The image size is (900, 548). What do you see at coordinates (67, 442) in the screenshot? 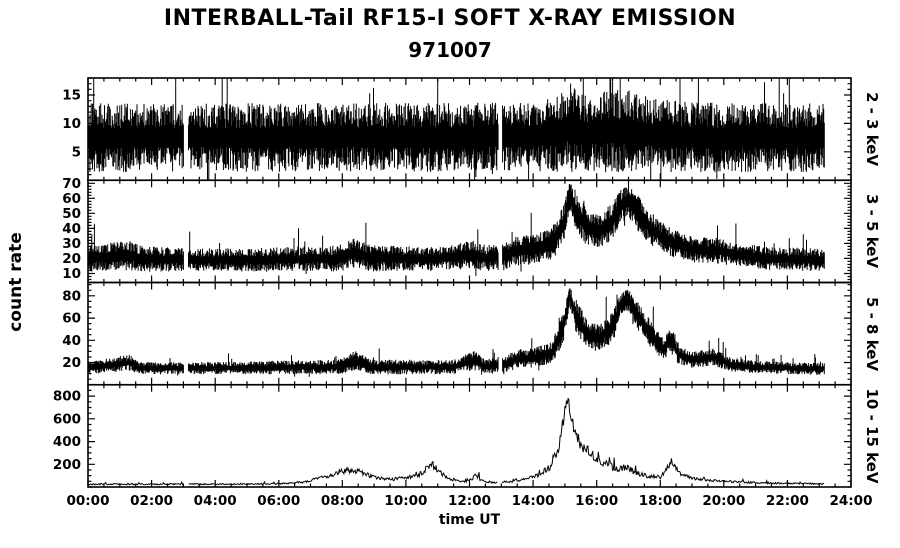
I see `svg-text: 400` at bounding box center [67, 442].